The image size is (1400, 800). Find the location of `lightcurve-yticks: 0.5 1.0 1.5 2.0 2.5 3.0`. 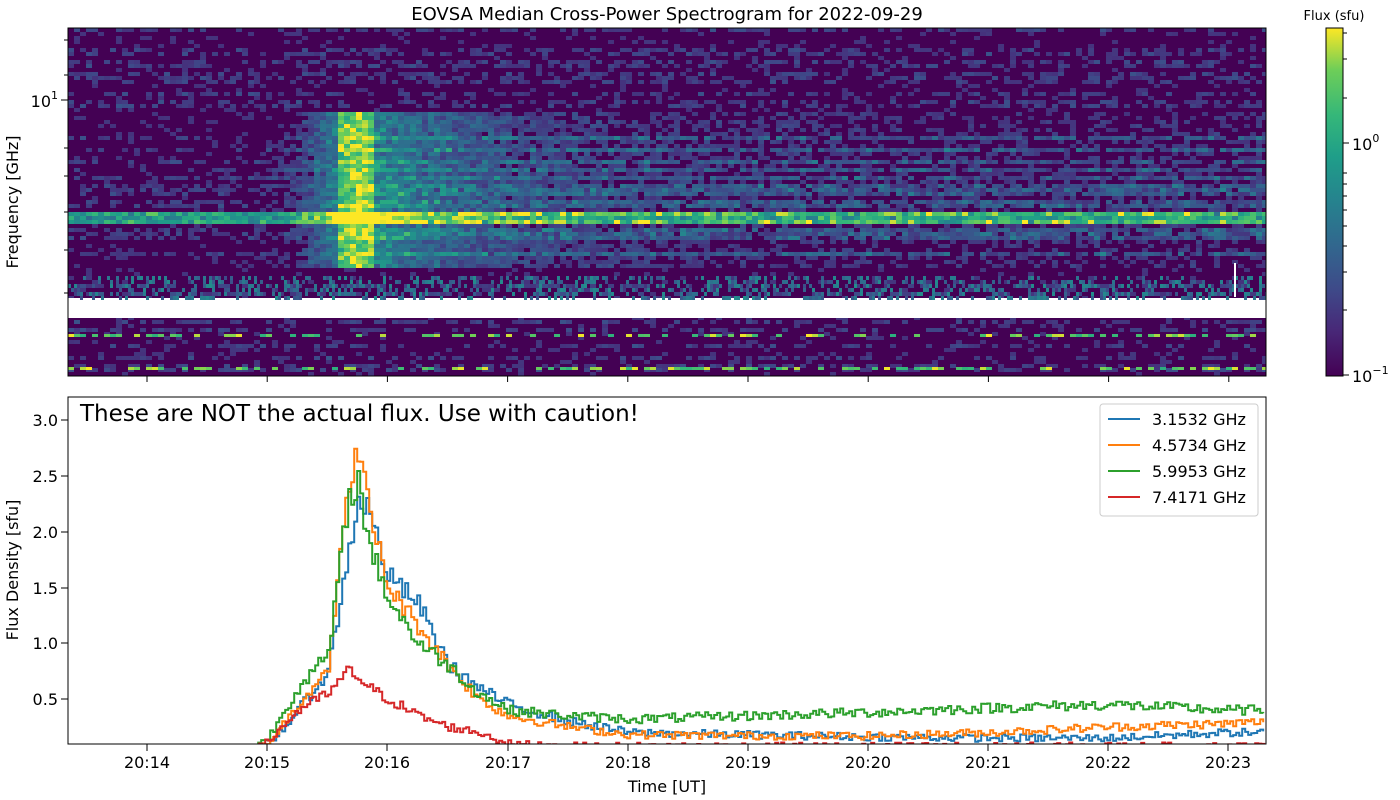

lightcurve-yticks: 0.5 1.0 1.5 2.0 2.5 3.0 is located at coordinates (50, 560).